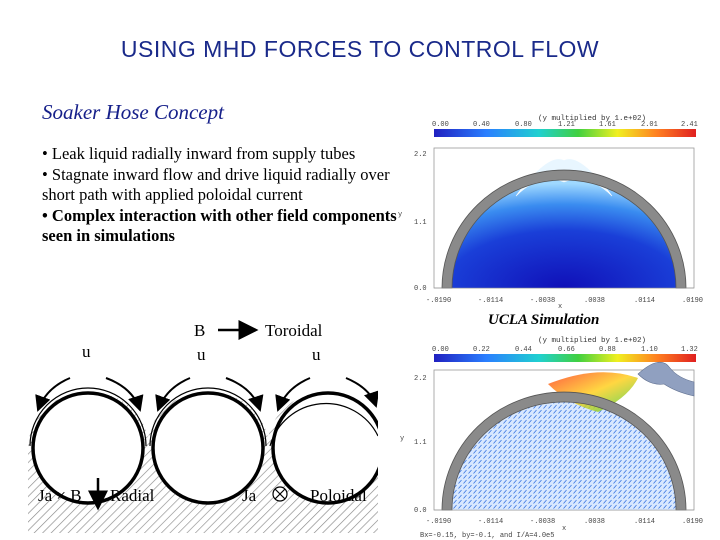 The height and width of the screenshot is (540, 720). Describe the element at coordinates (200, 330) in the screenshot. I see `b-label: B` at that location.